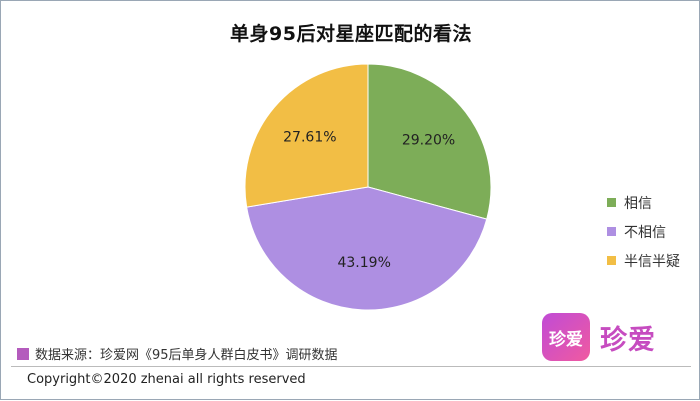  I want to click on logo-badge: 珍爱, so click(566, 337).